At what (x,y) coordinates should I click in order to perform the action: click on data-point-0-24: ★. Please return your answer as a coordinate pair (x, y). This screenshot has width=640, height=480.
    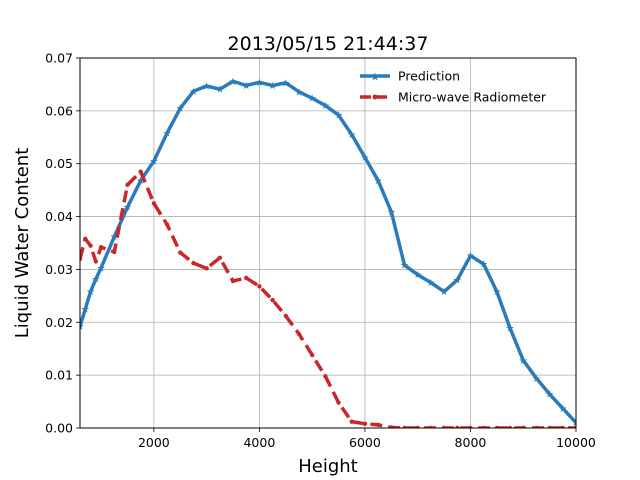
    Looking at the image, I should click on (364, 158).